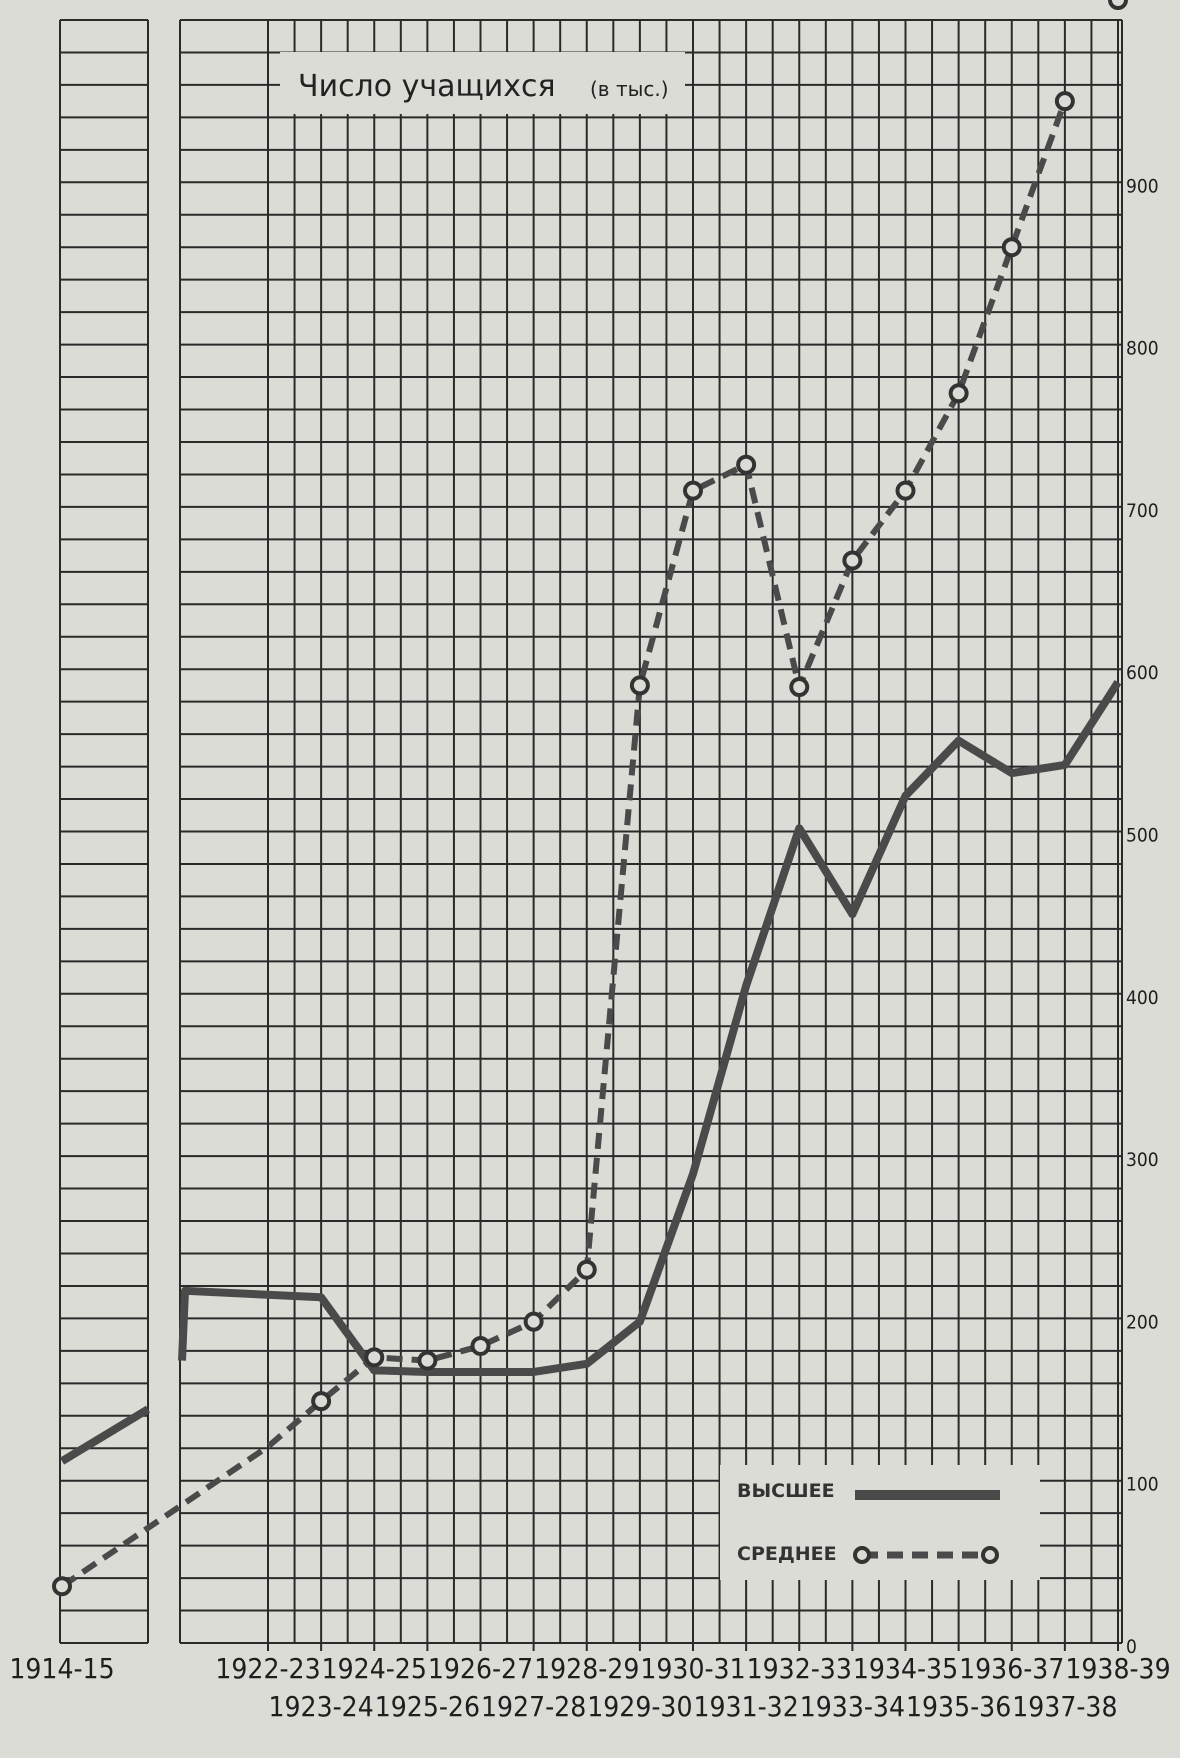 This screenshot has height=1758, width=1180. Describe the element at coordinates (787, 1554) in the screenshot. I see `legend-label-secondary: среднее` at that location.